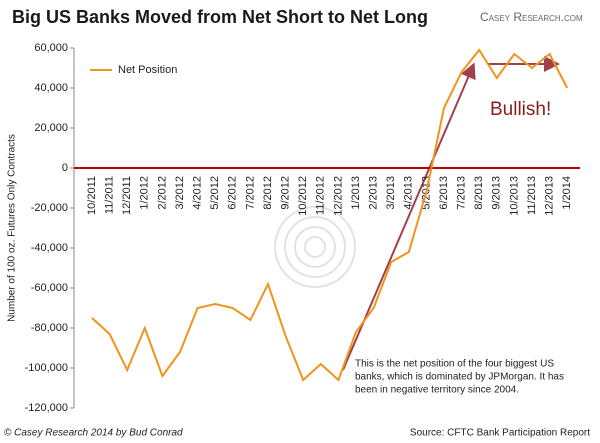 This screenshot has width=600, height=443. I want to click on x-tick-label: 1/2013, so click(356, 193).